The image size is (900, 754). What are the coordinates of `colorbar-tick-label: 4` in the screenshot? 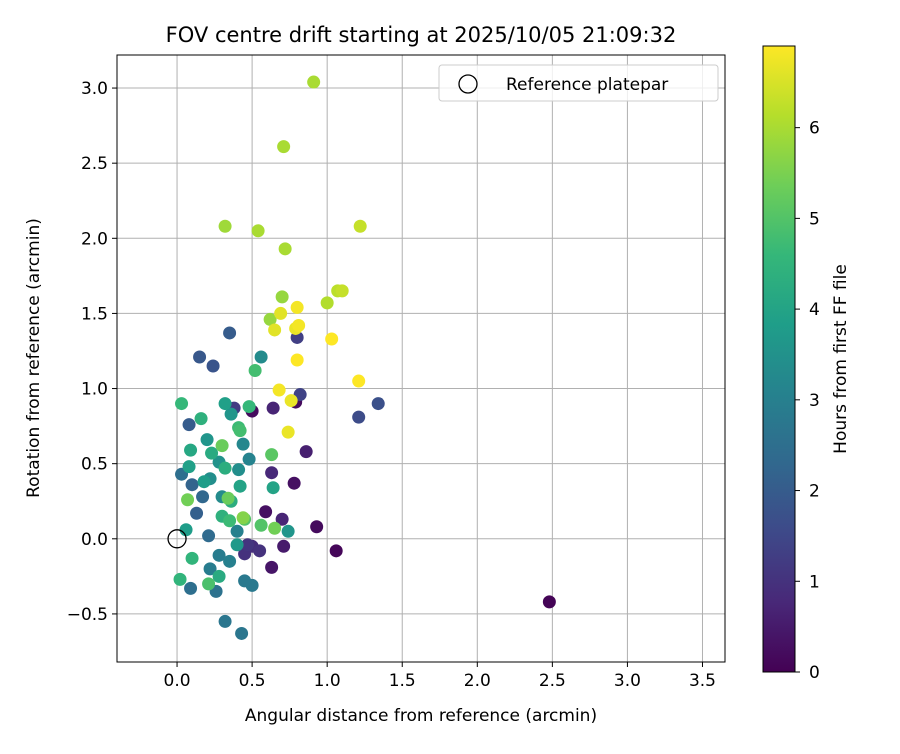 It's located at (814, 310).